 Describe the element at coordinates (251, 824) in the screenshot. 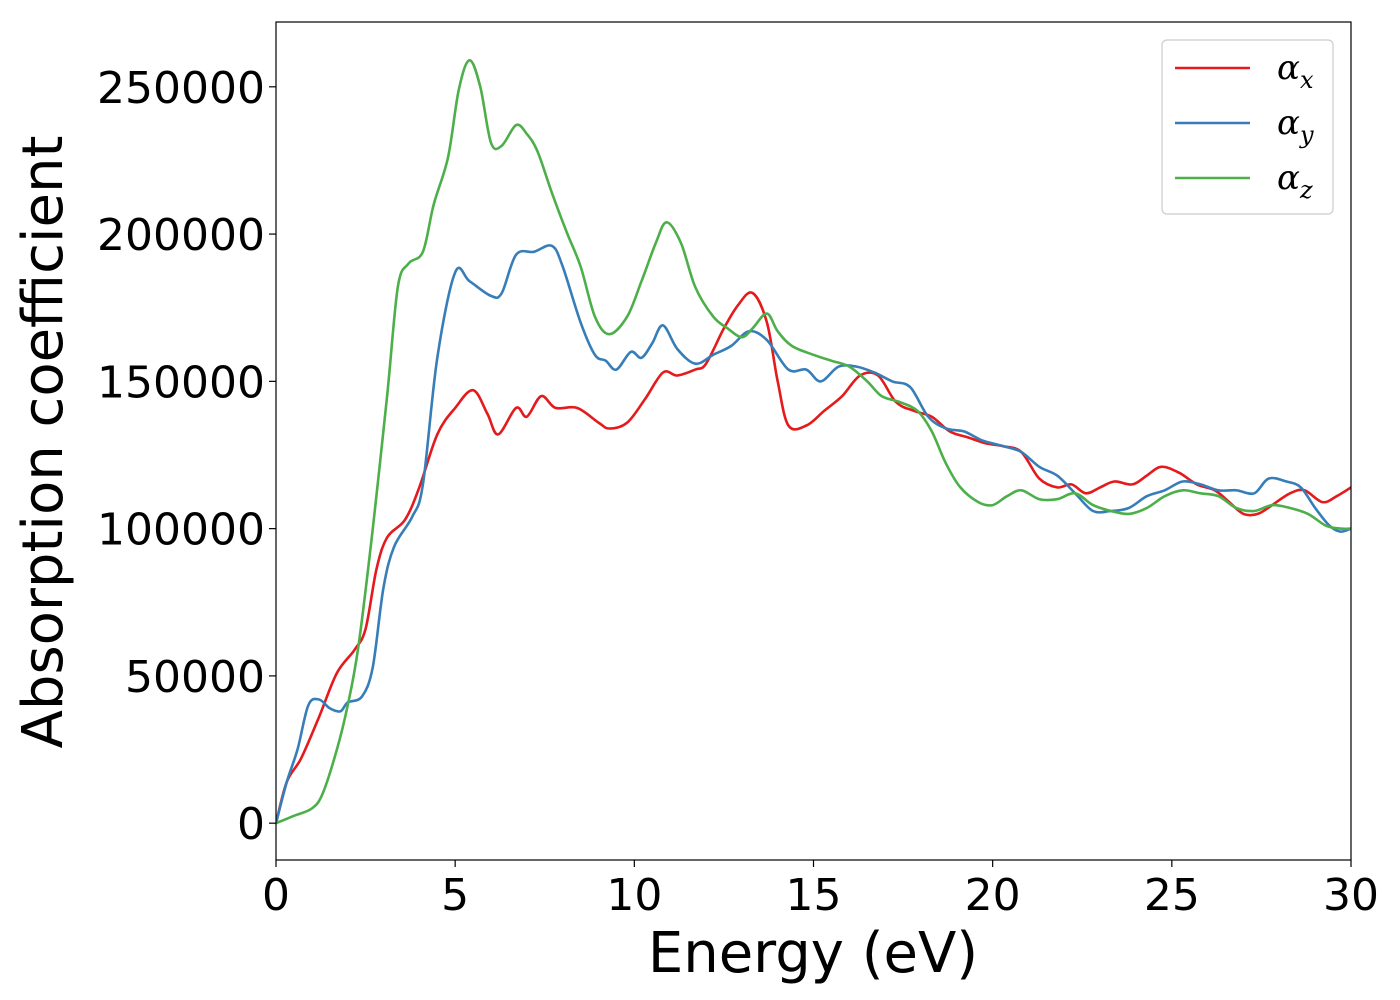

I see `y-tick-label: 0` at that location.